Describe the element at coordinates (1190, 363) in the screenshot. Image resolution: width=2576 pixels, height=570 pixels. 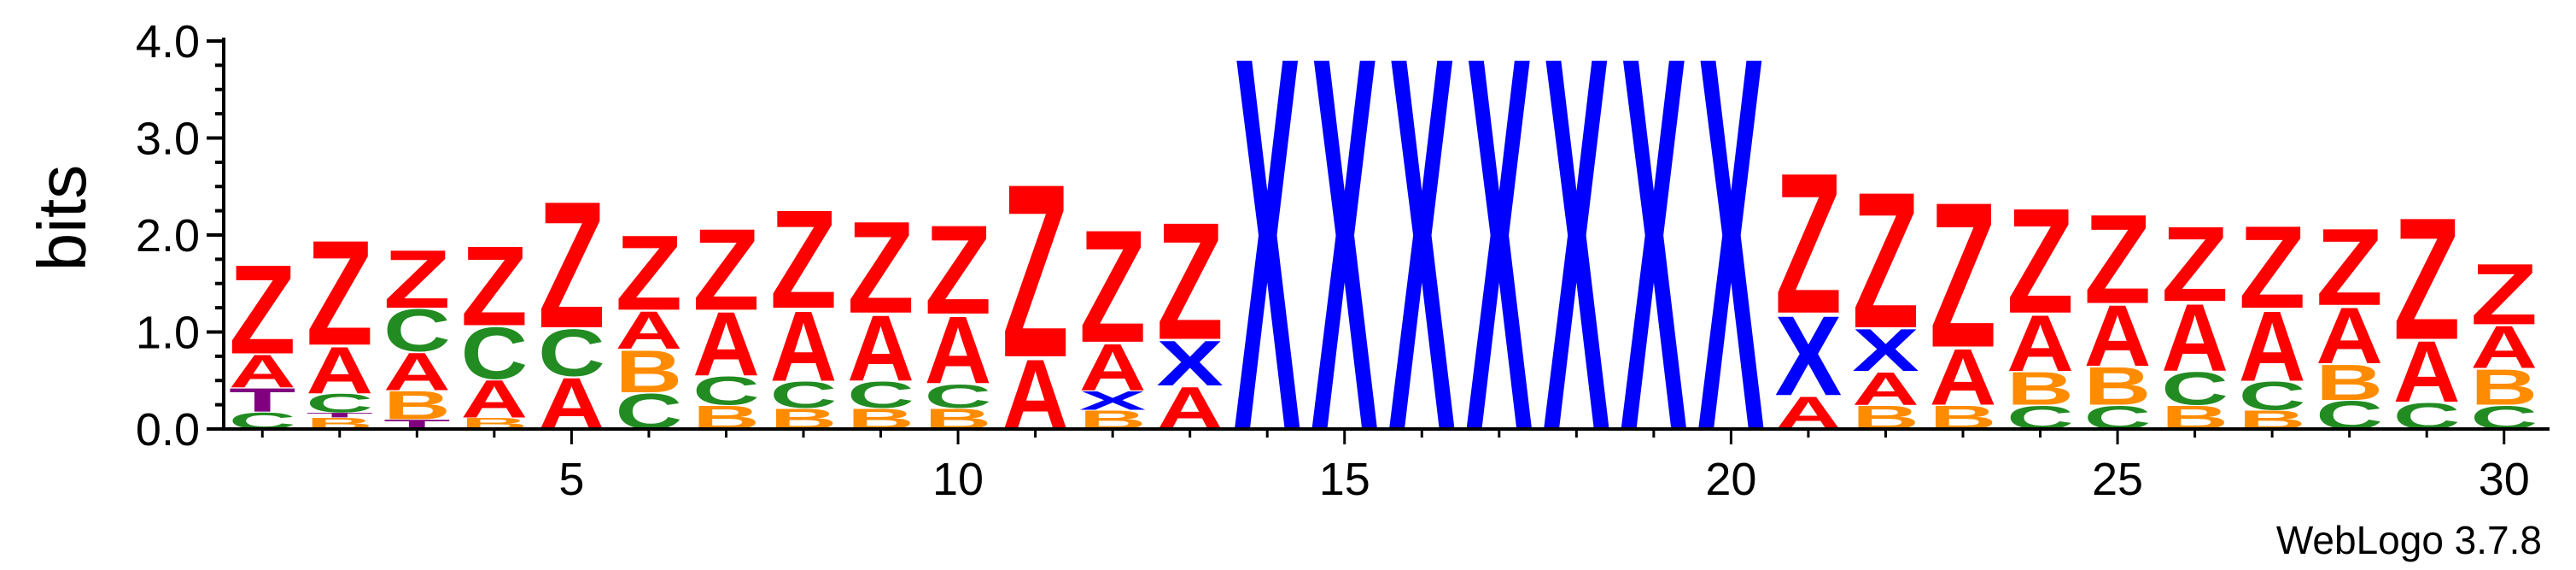
I see `logo-symbol-x-pos-13: X` at that location.